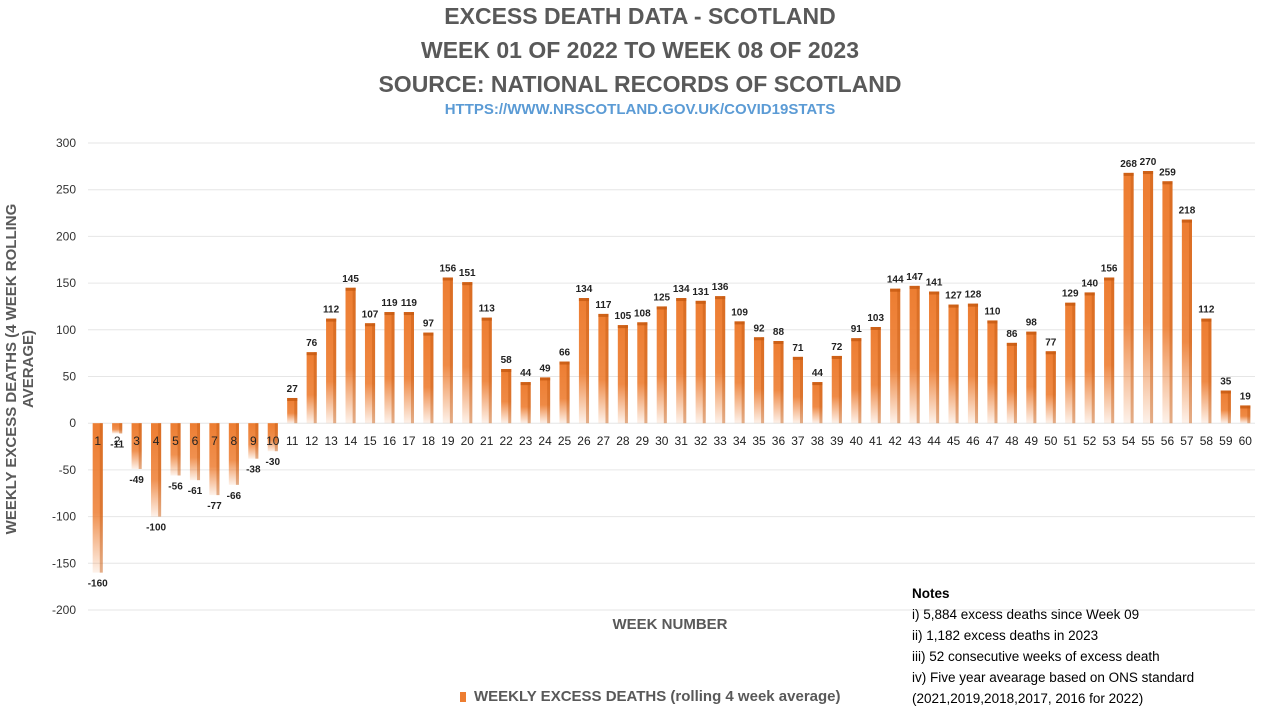 The width and height of the screenshot is (1280, 720). Describe the element at coordinates (1246, 396) in the screenshot. I see `data-label: 19` at that location.